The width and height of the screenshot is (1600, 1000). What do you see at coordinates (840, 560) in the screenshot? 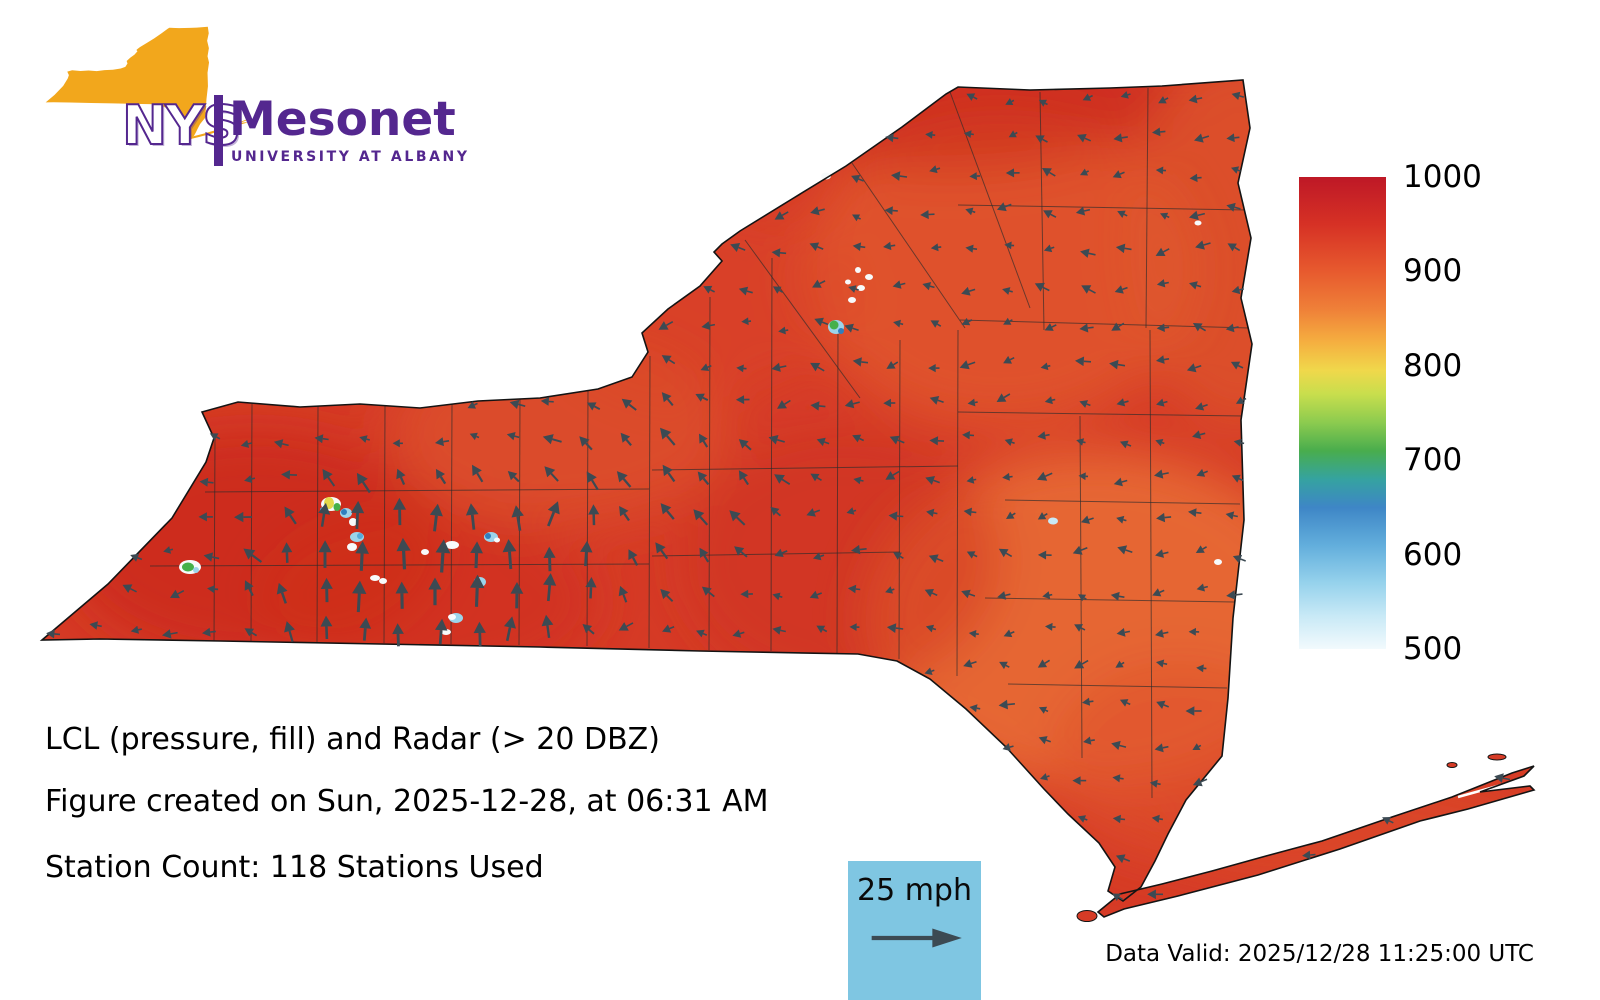
I see `pressure-fill-patch` at bounding box center [840, 560].